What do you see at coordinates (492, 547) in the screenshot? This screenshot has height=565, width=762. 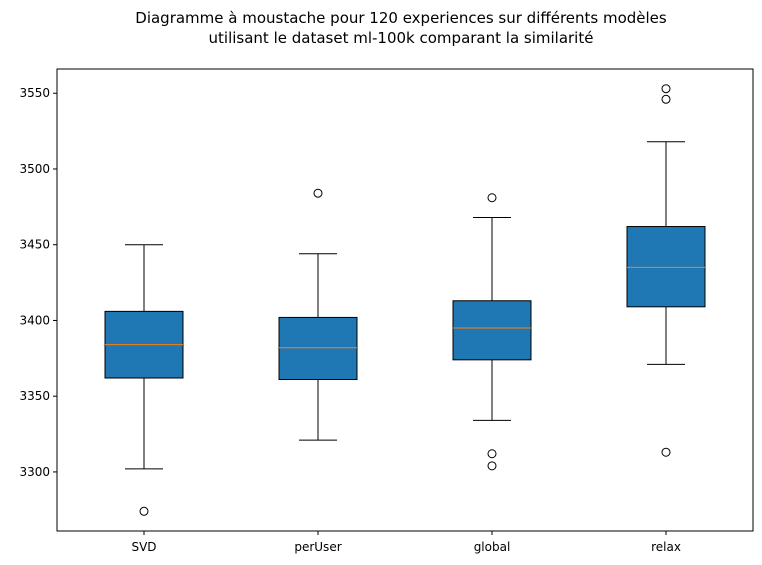 I see `x-tick-label: global` at bounding box center [492, 547].